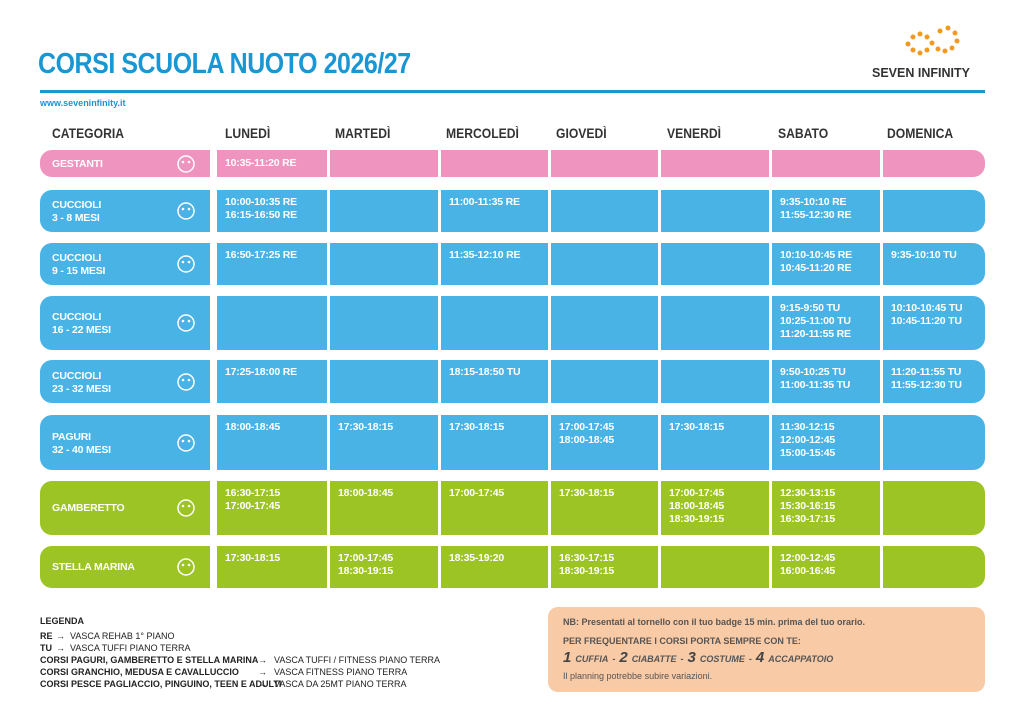 This screenshot has height=725, width=1024. Describe the element at coordinates (808, 453) in the screenshot. I see `time-slot: 15:00-15:45` at that location.